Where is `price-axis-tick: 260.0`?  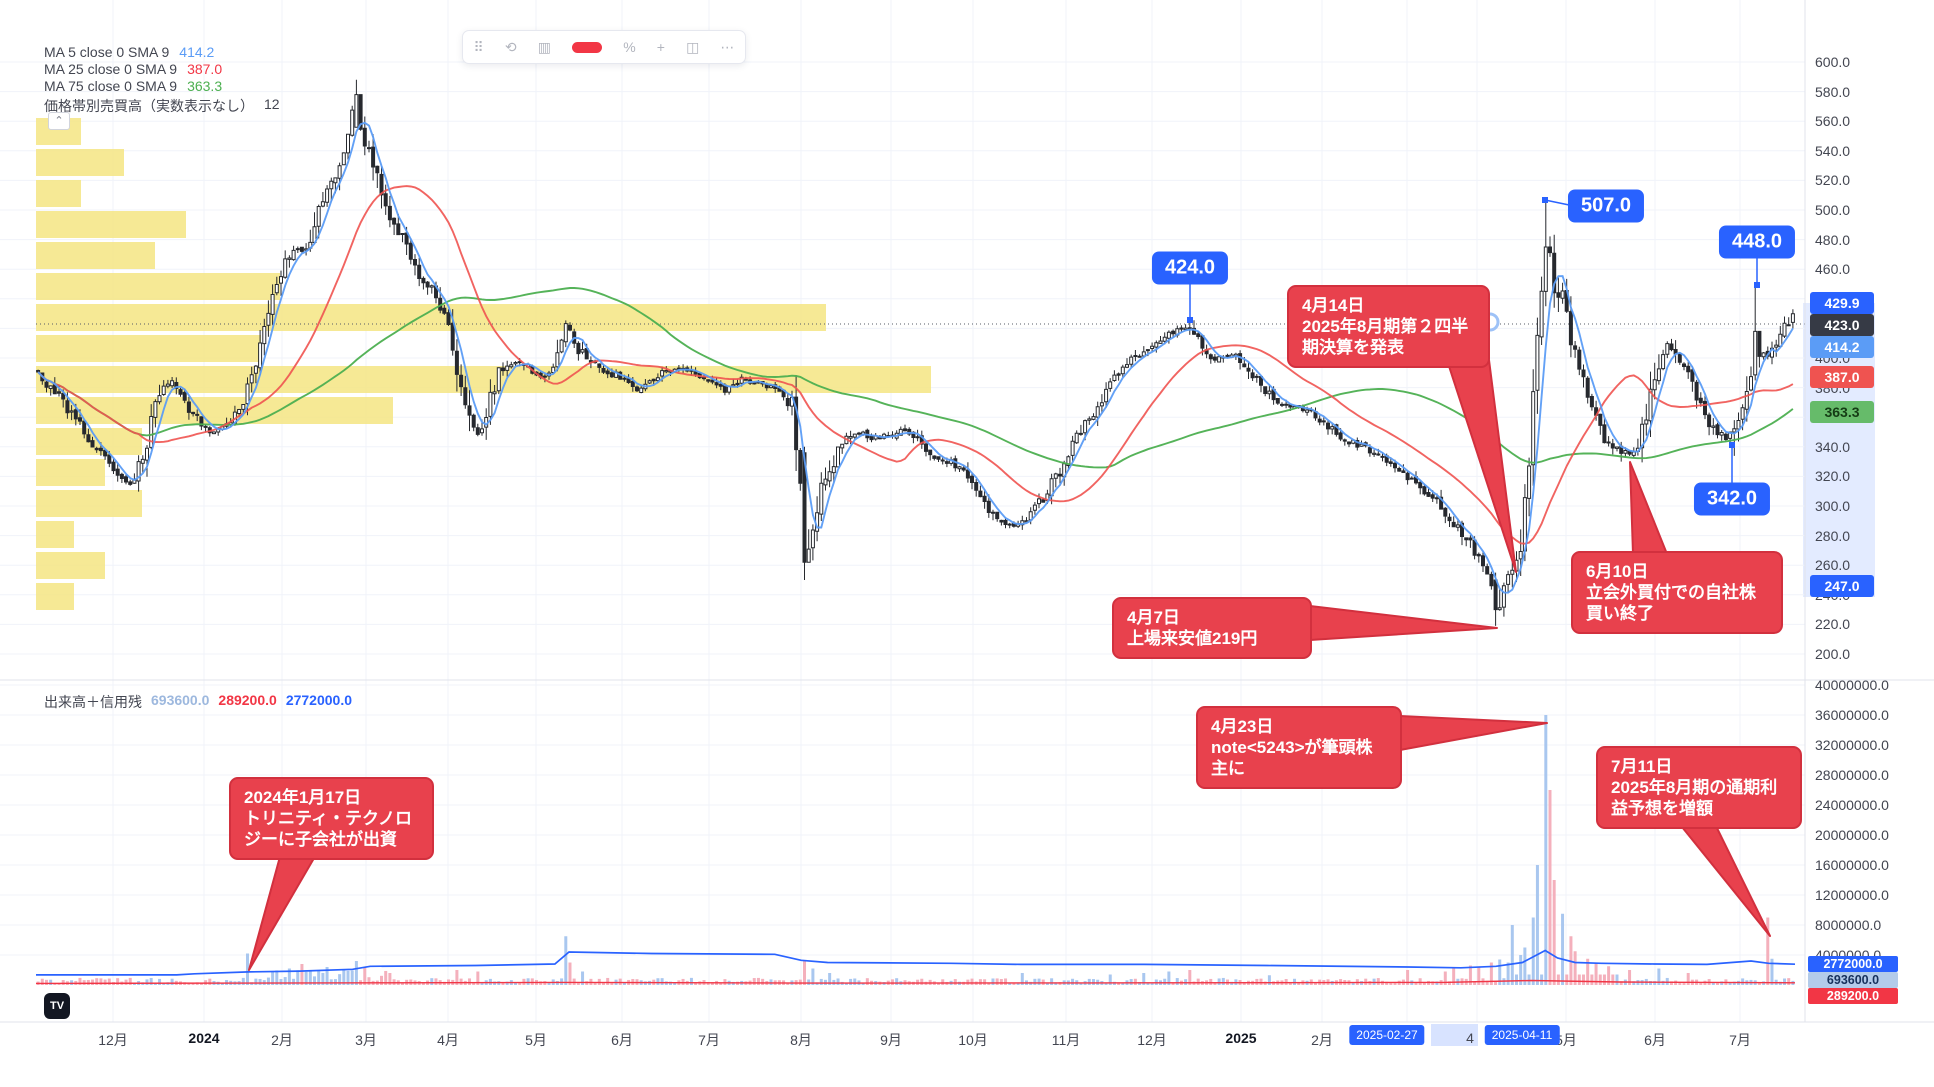 price-axis-tick: 260.0 is located at coordinates (1833, 565).